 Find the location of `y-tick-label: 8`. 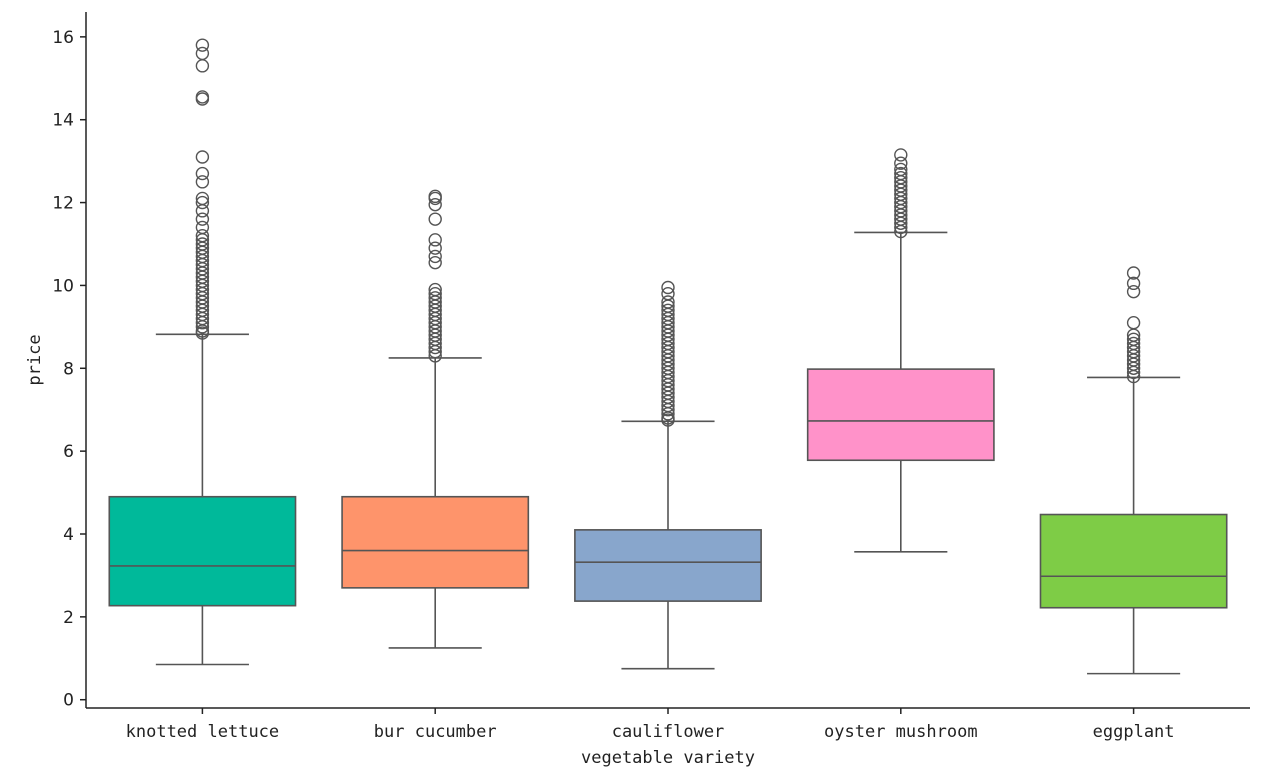

y-tick-label: 8 is located at coordinates (68, 369).